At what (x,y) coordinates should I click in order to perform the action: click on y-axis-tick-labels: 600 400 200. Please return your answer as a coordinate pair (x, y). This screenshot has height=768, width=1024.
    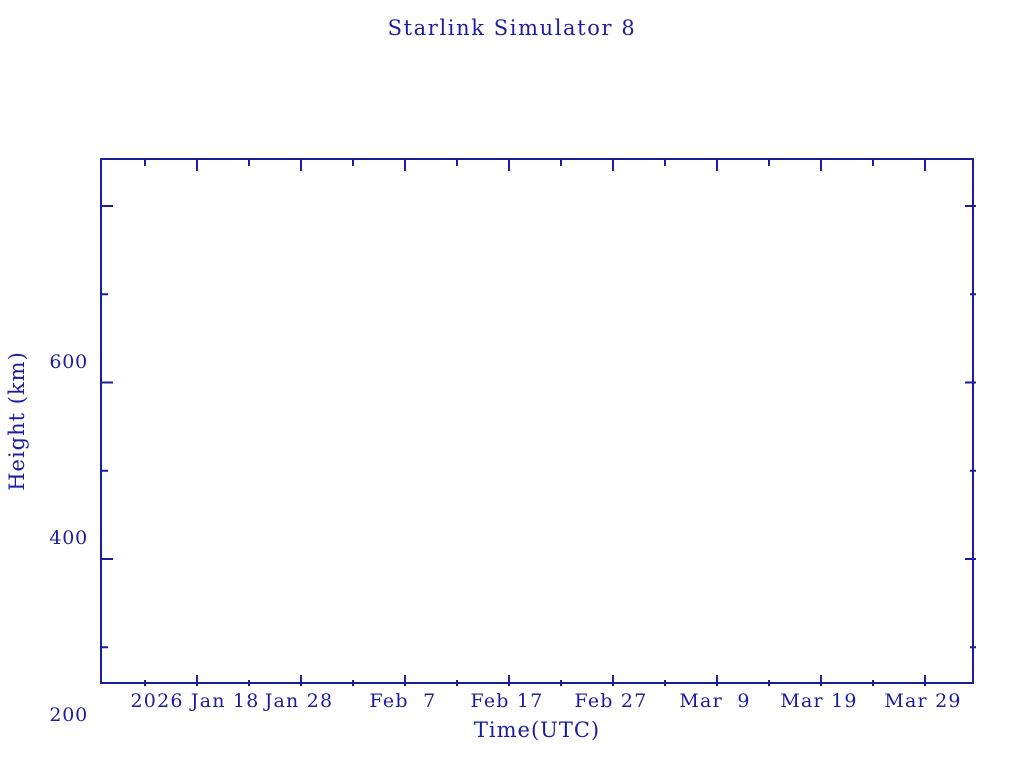
    Looking at the image, I should click on (44, 442).